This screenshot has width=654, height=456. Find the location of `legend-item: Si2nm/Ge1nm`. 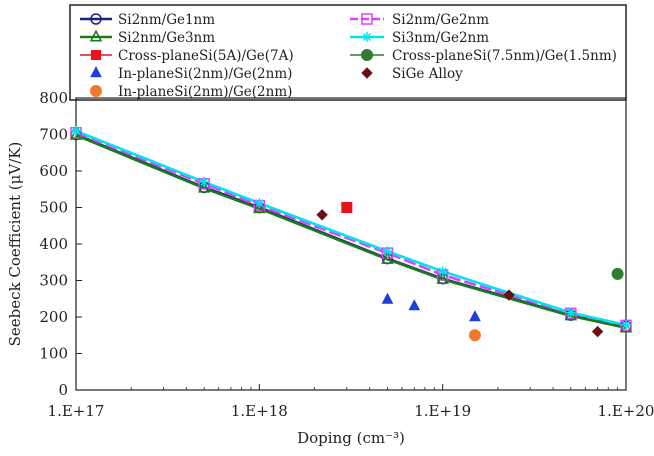

legend-item: Si2nm/Ge1nm is located at coordinates (147, 20).